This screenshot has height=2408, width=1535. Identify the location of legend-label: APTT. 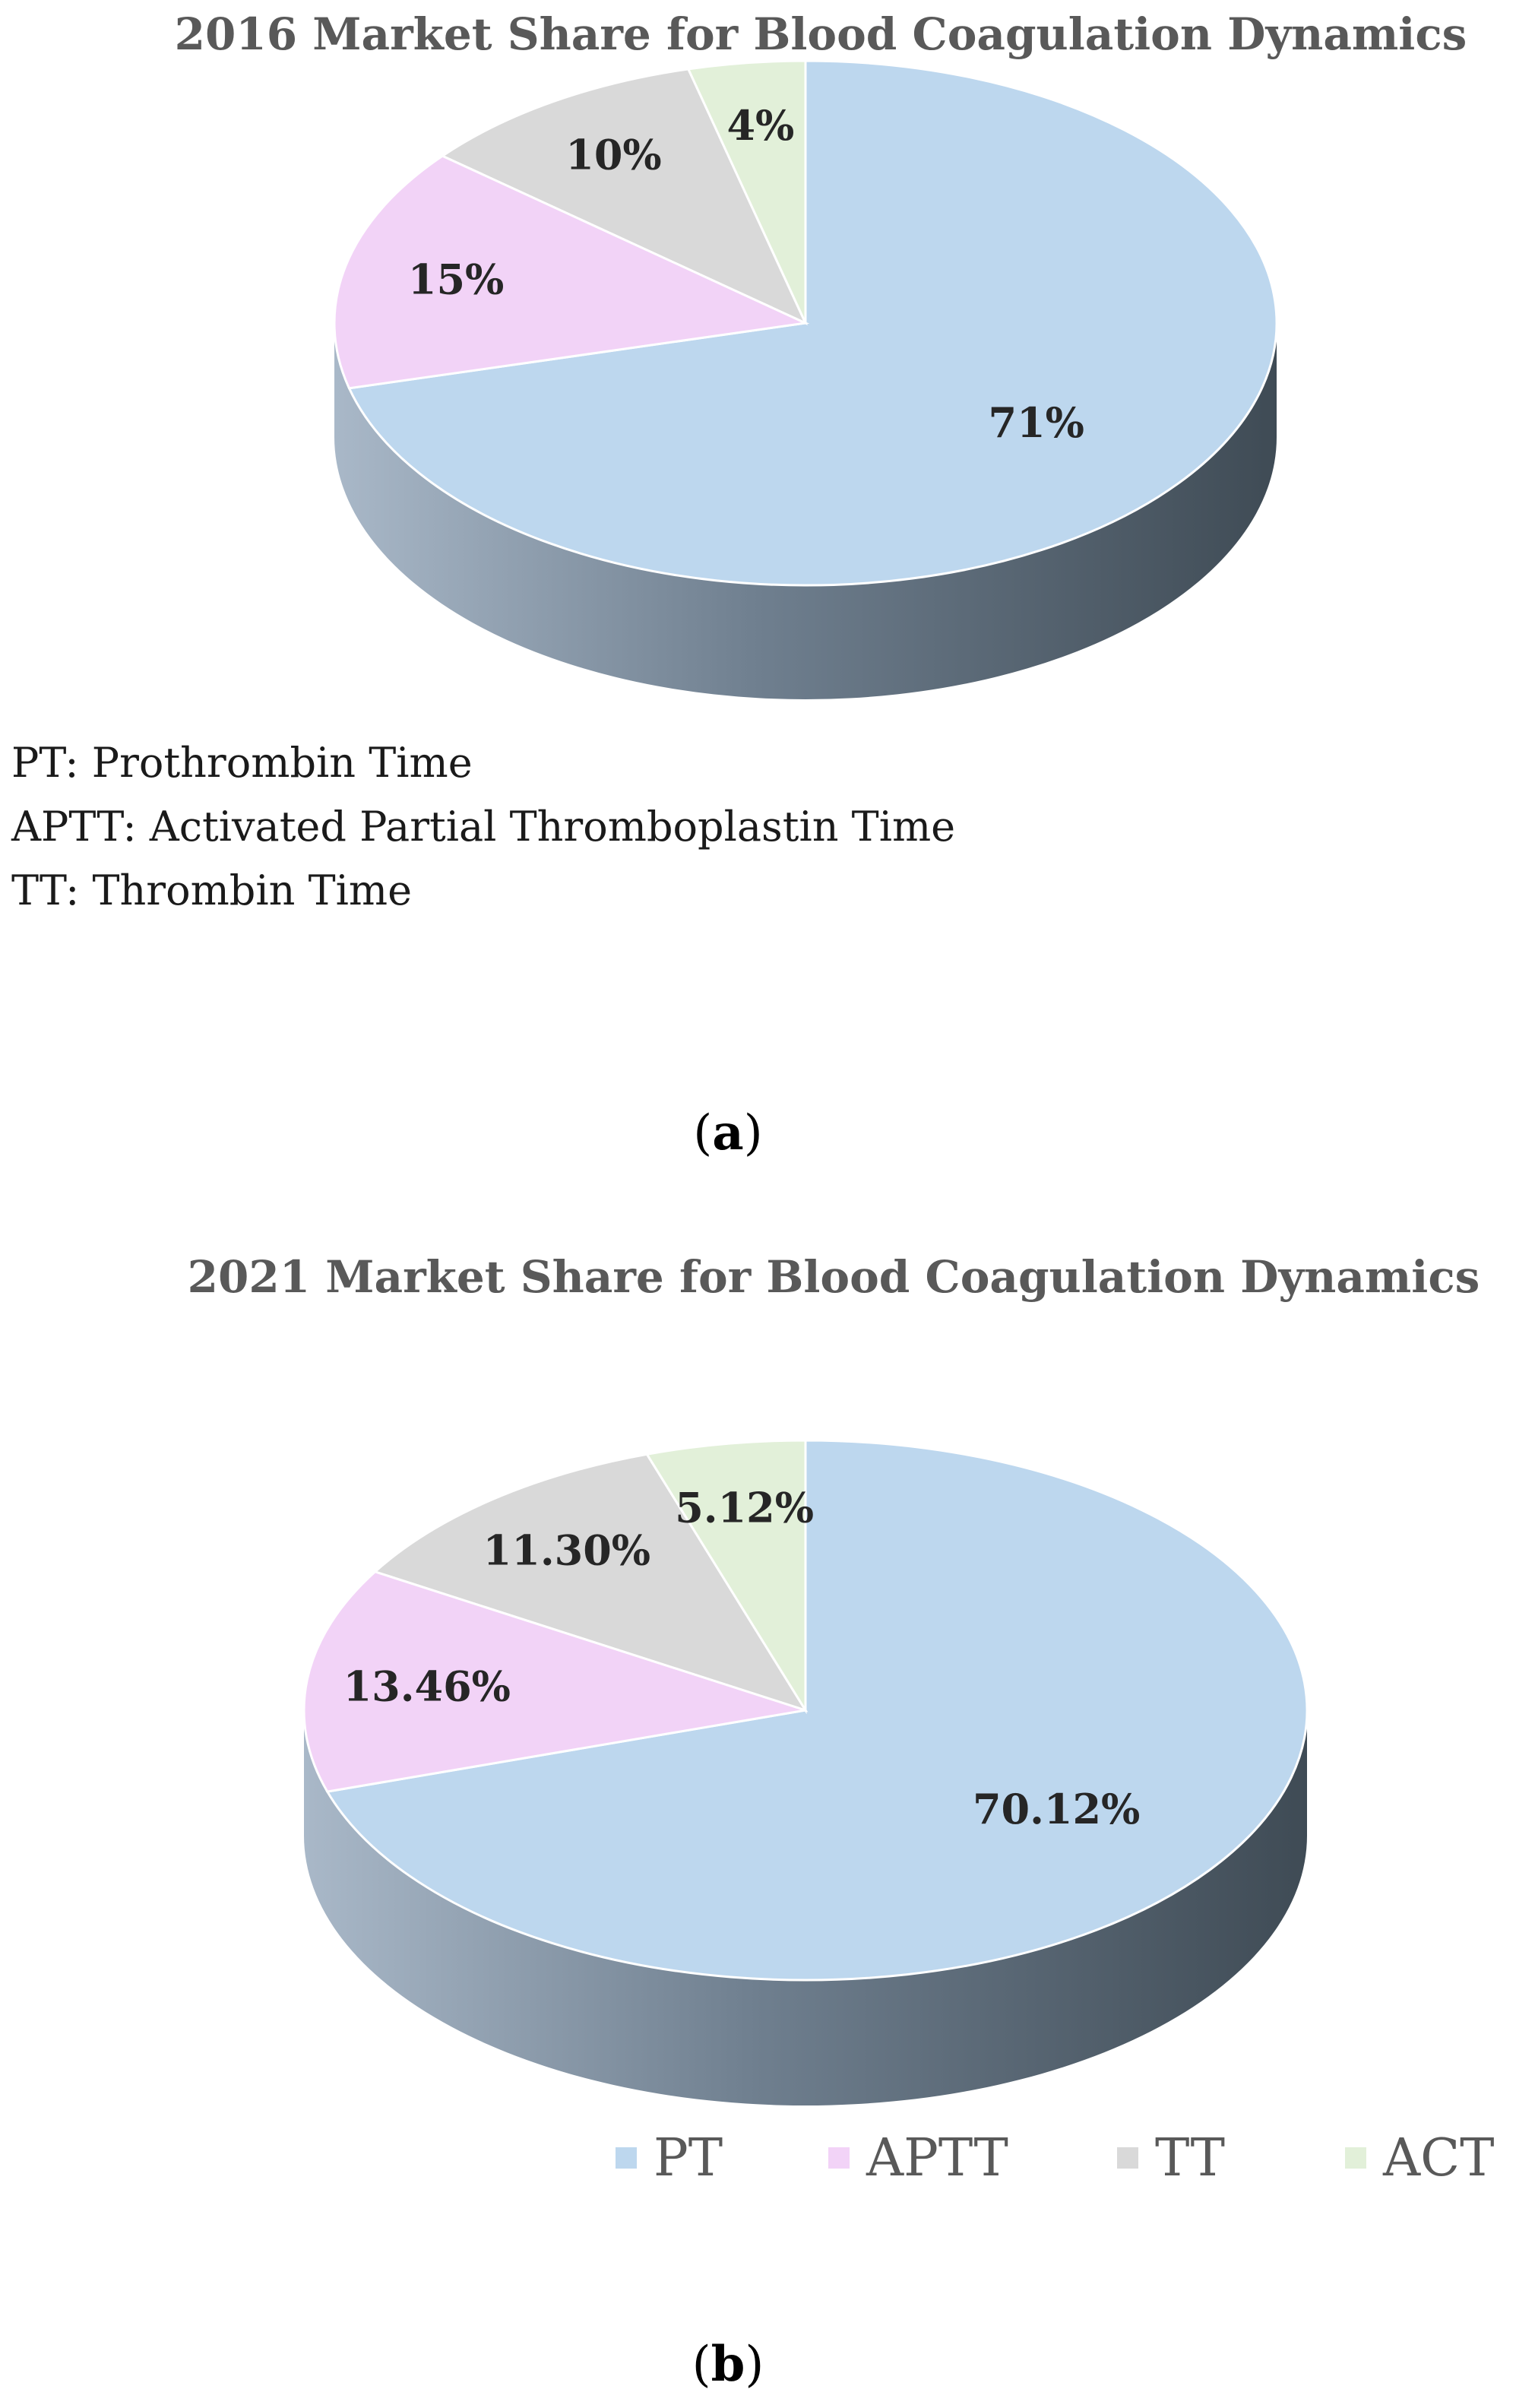
(937, 2158).